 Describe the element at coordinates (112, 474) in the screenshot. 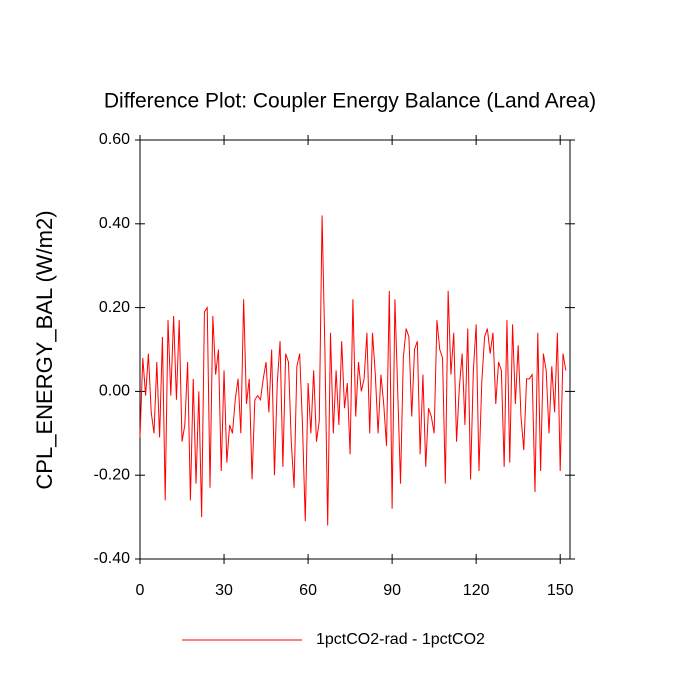

I see `y-tick-label: -0.20` at that location.